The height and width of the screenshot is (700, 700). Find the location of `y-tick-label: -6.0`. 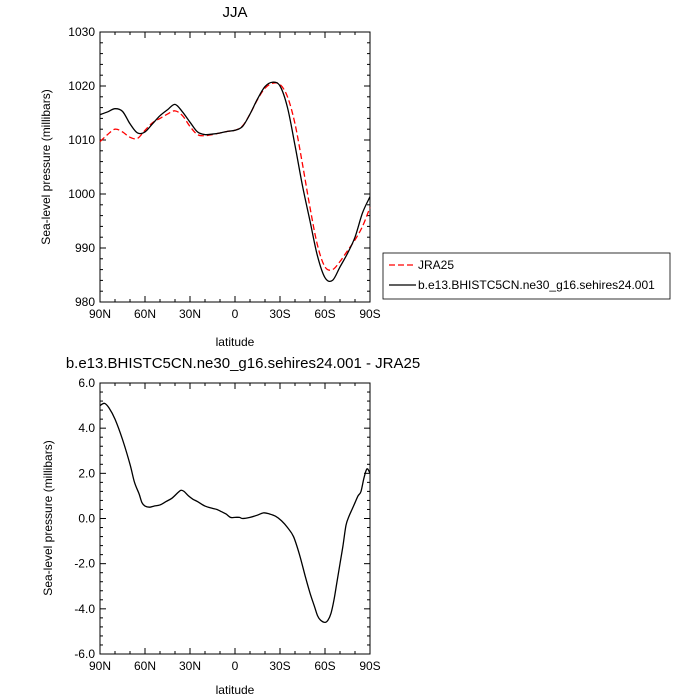

y-tick-label: -6.0 is located at coordinates (84, 654).